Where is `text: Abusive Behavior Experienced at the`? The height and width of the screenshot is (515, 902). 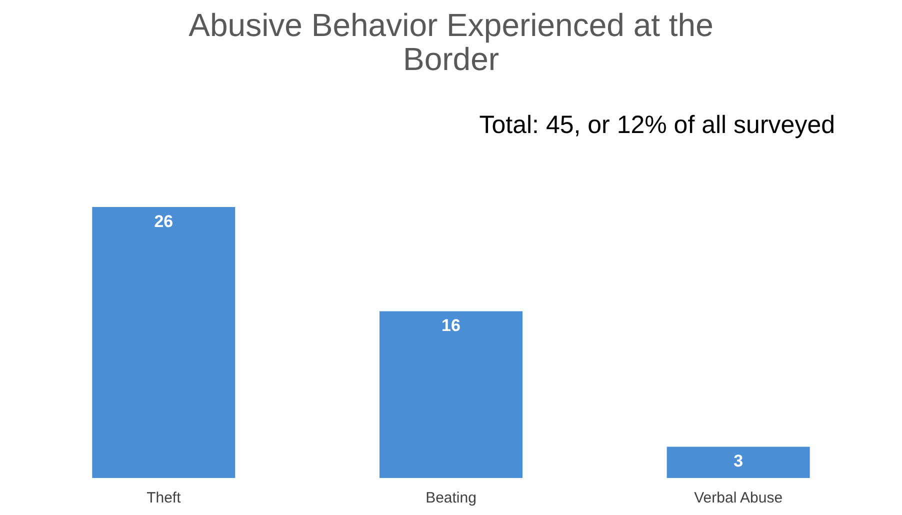
text: Abusive Behavior Experienced at the is located at coordinates (451, 25).